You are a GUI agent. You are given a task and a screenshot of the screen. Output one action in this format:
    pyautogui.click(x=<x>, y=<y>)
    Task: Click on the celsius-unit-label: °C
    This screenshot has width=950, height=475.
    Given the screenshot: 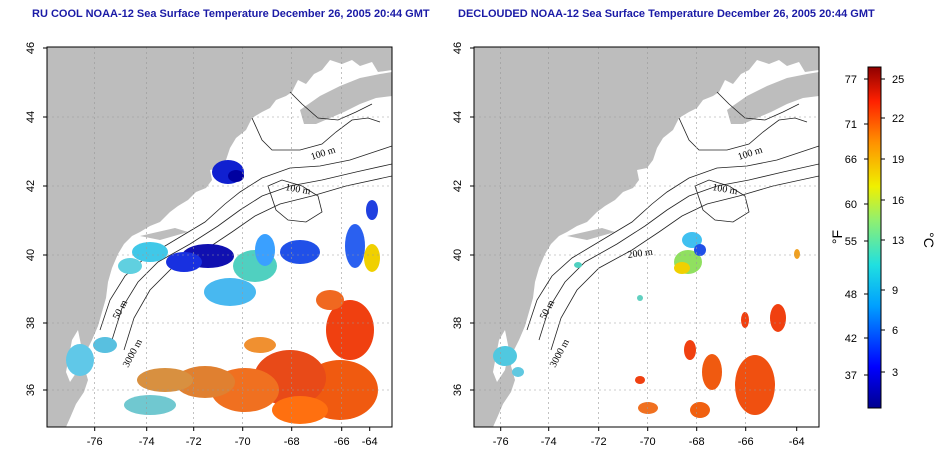 What is the action you would take?
    pyautogui.click(x=929, y=240)
    